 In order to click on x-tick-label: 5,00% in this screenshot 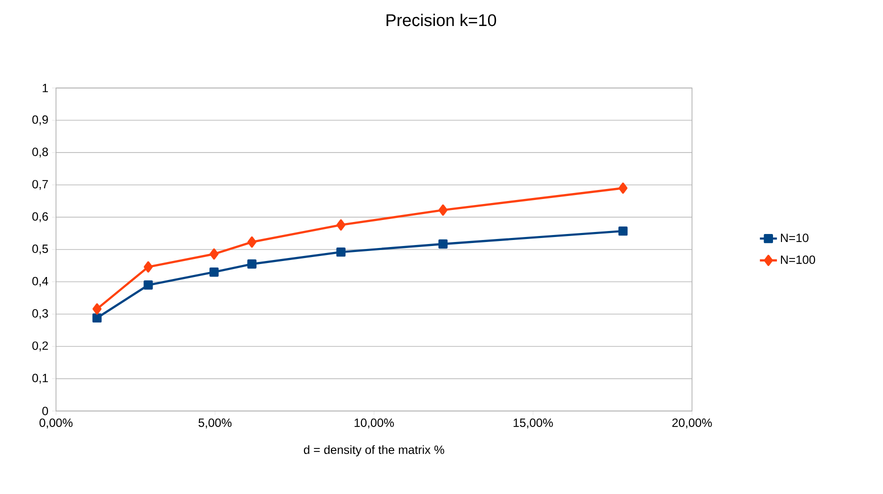, I will do `click(215, 423)`.